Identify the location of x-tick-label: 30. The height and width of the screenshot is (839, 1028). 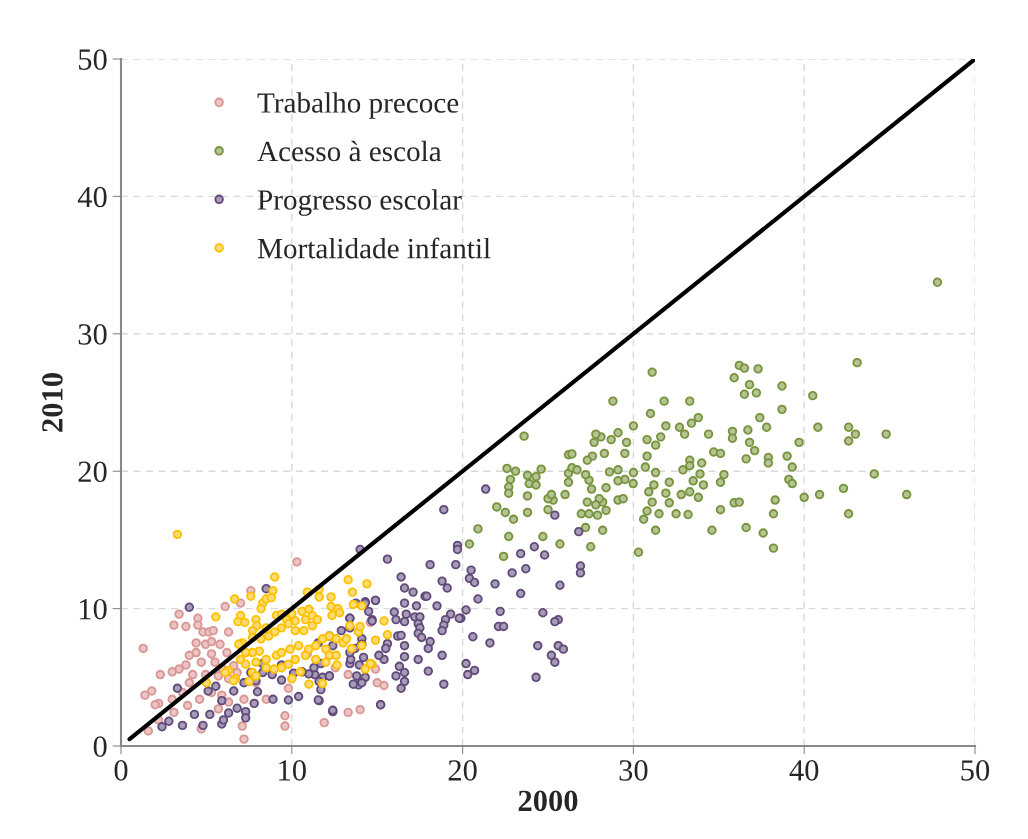
(633, 770).